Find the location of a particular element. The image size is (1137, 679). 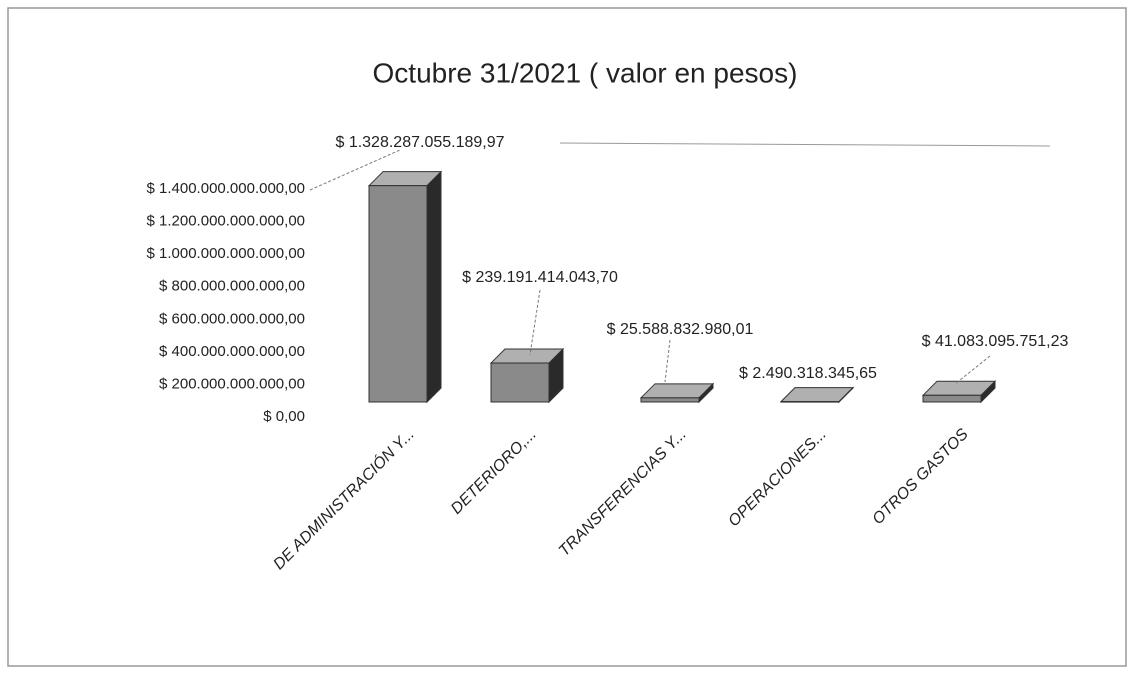

y-tick-label: $ 200.000.000.000,00 is located at coordinates (232, 383).